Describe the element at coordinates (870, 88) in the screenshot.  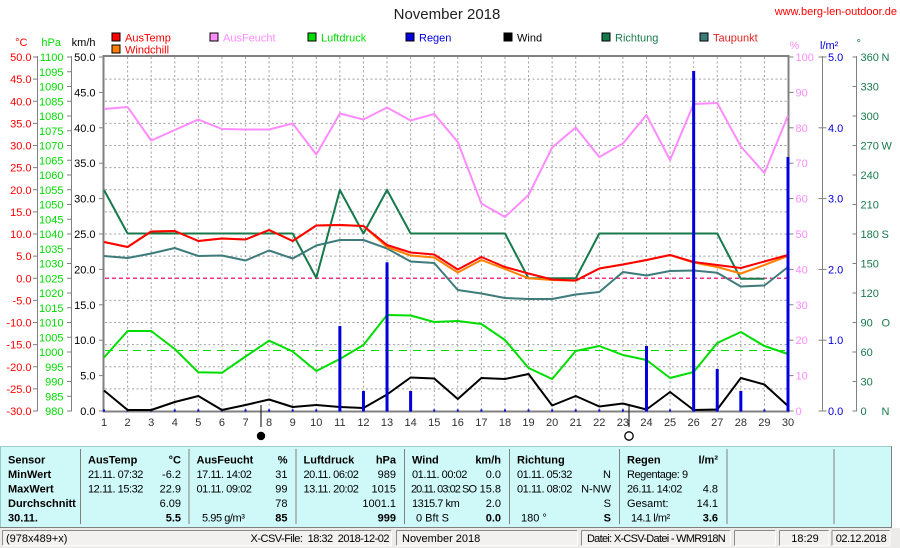
I see `svg-text: 330` at that location.